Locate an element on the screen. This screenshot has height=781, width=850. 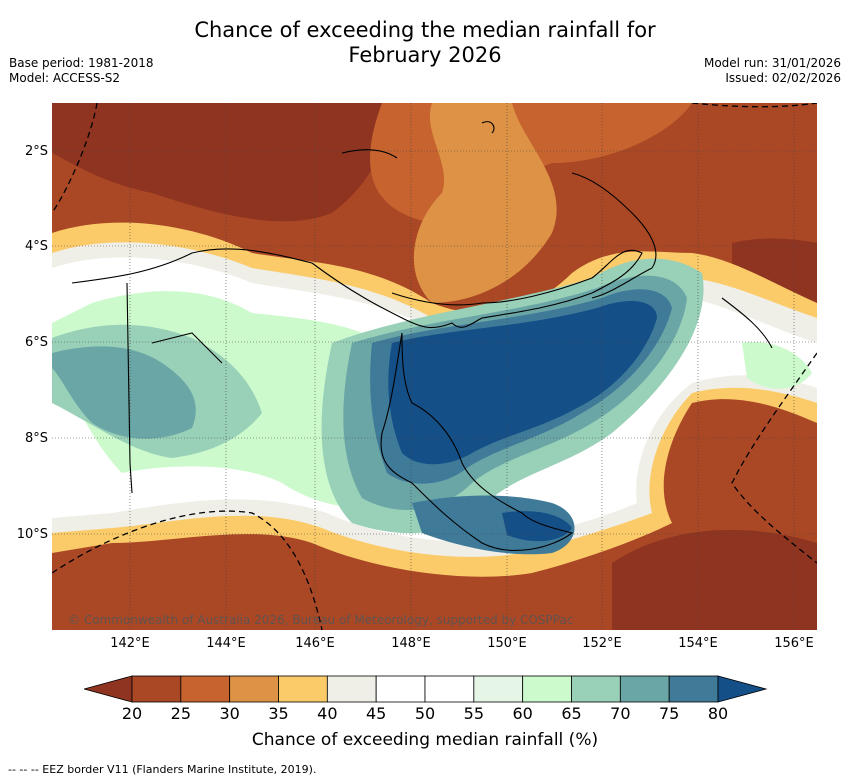
lat-label: 6°S is located at coordinates (36, 342).